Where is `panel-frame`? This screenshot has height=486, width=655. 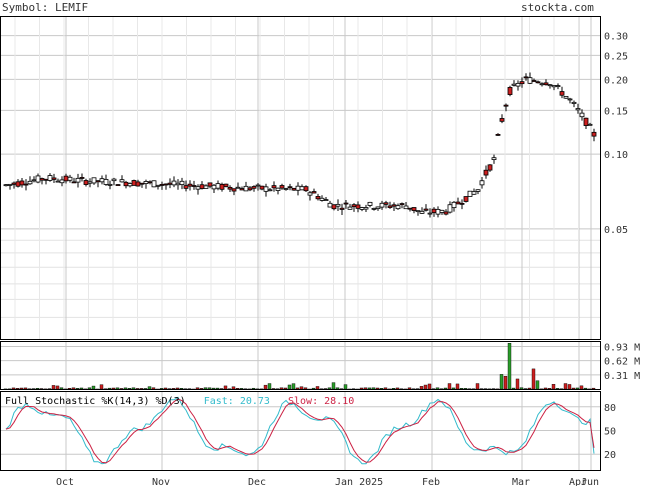
panel-frame is located at coordinates (300, 365).